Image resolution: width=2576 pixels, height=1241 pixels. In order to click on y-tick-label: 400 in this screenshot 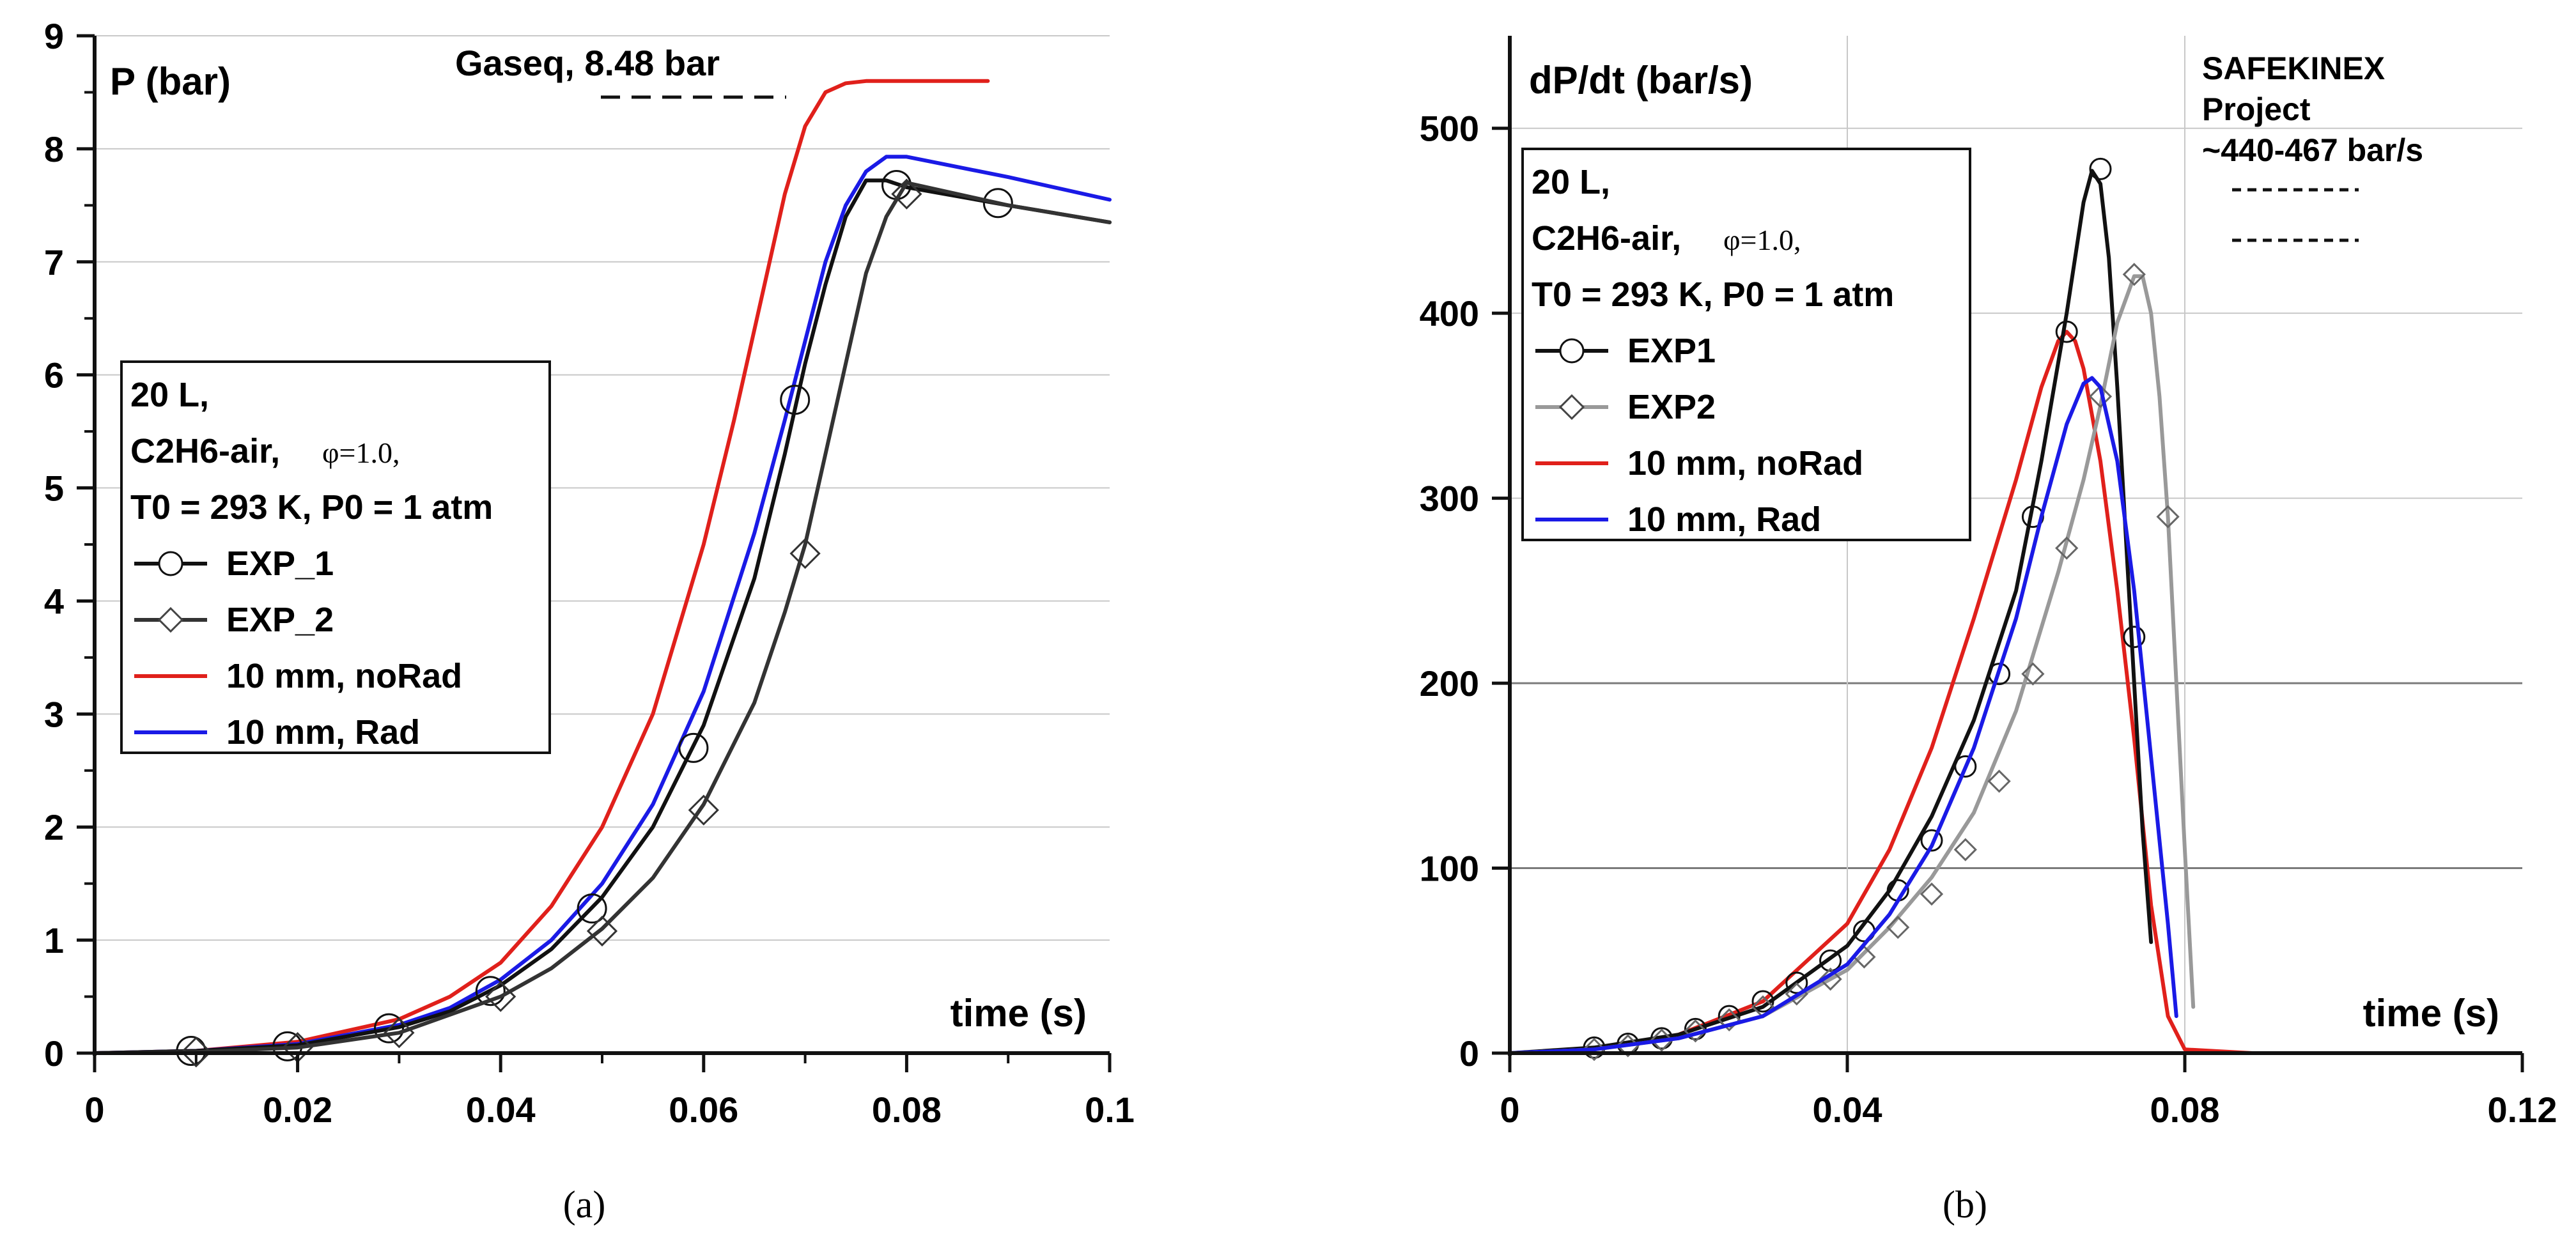, I will do `click(1450, 313)`.